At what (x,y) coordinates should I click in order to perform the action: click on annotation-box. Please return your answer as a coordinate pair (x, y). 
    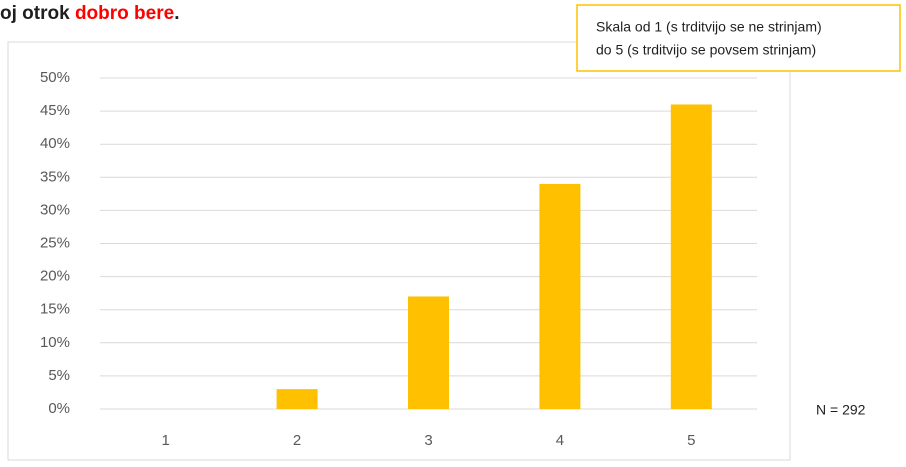
    Looking at the image, I should click on (738, 38).